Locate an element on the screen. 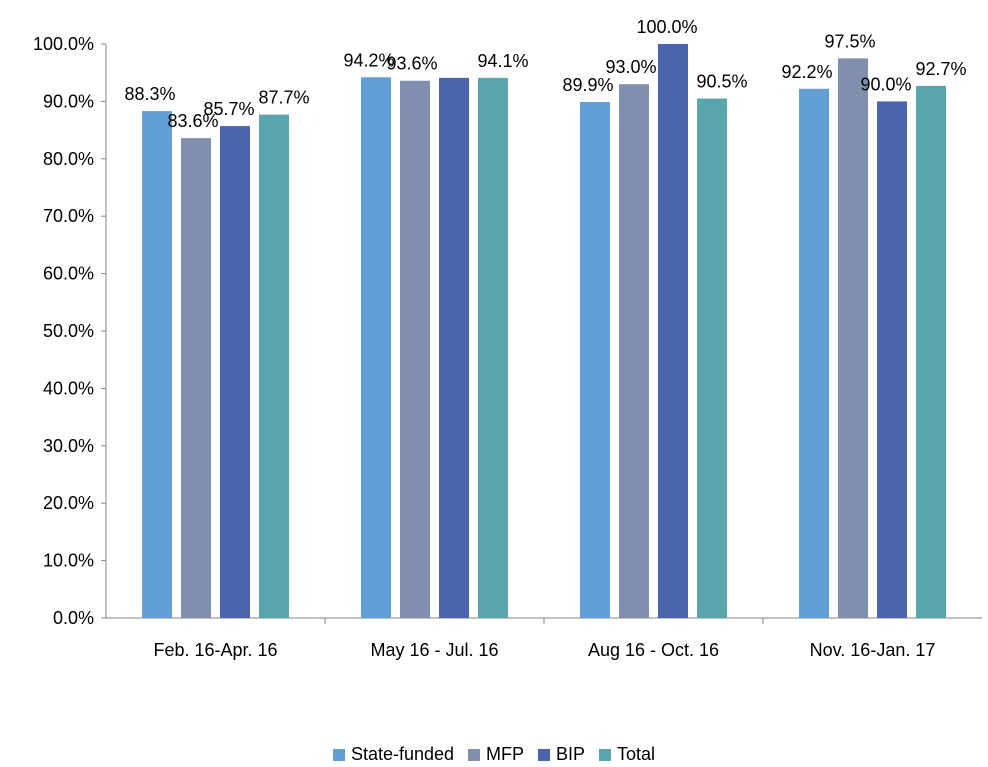 Image resolution: width=988 pixels, height=767 pixels. legend-item: State-funded is located at coordinates (393, 754).